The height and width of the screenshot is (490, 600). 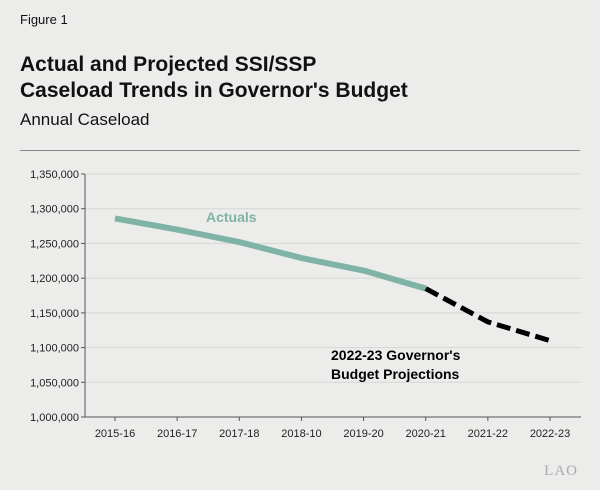 What do you see at coordinates (487, 315) in the screenshot?
I see `projections-line` at bounding box center [487, 315].